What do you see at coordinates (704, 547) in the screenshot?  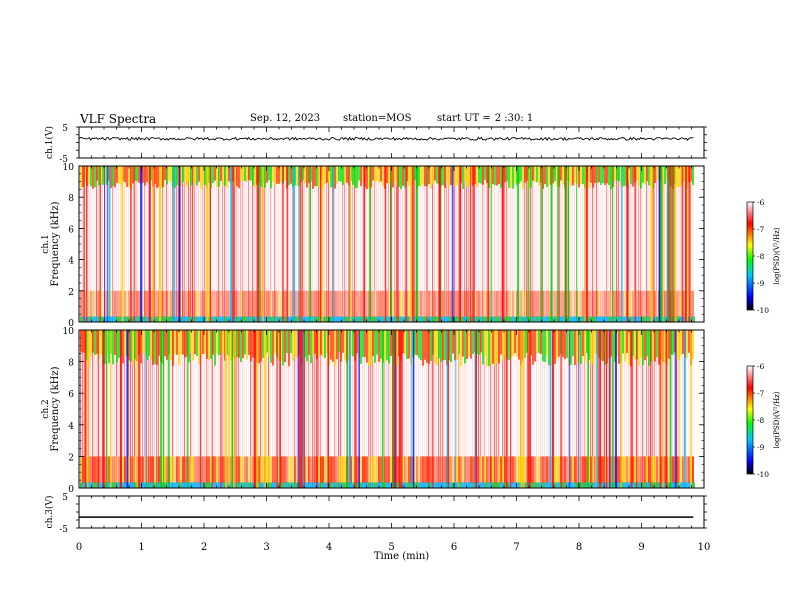 I see `x-tick-label: 10` at bounding box center [704, 547].